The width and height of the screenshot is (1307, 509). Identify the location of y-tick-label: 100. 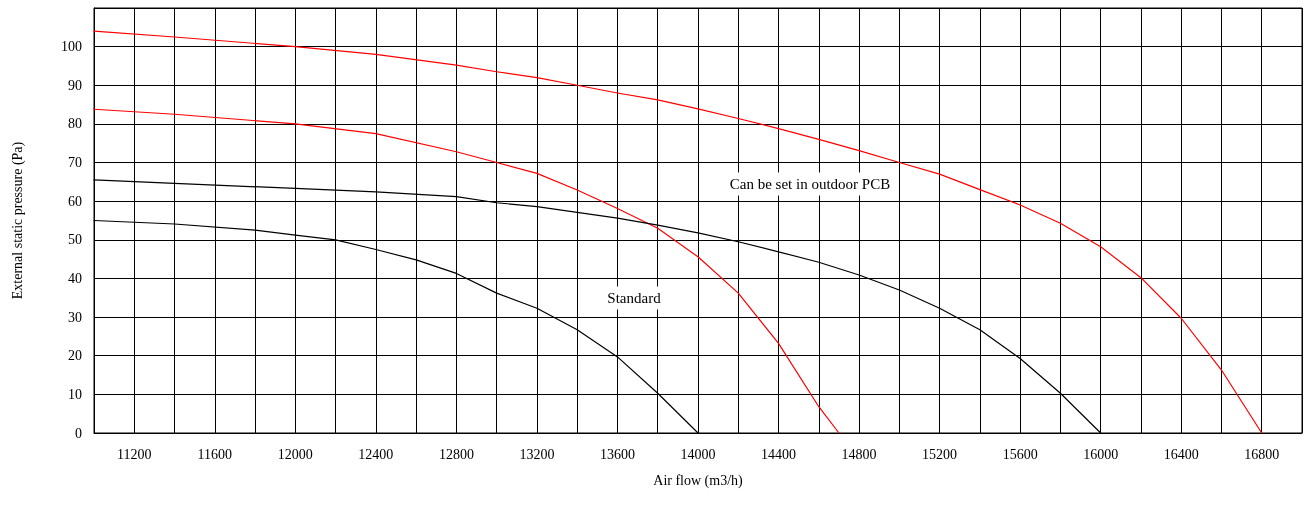
(71, 47).